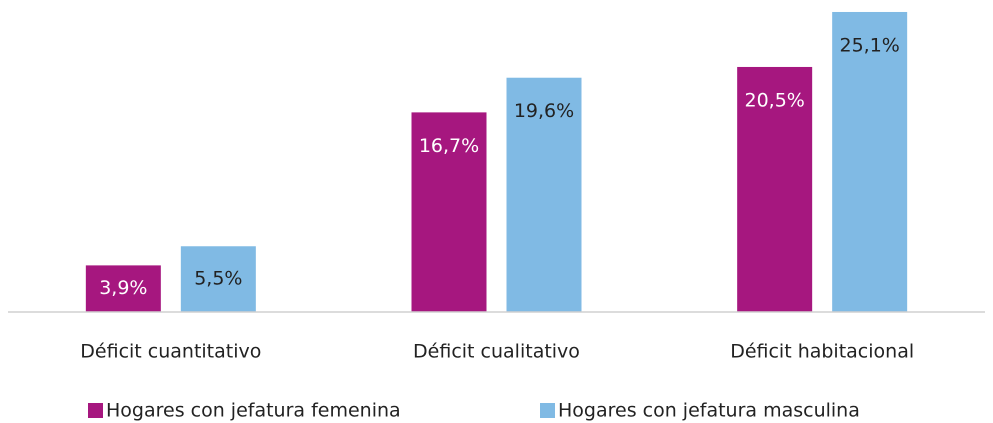 This screenshot has width=993, height=423. Describe the element at coordinates (774, 100) in the screenshot. I see `data-label: 20,5%` at that location.